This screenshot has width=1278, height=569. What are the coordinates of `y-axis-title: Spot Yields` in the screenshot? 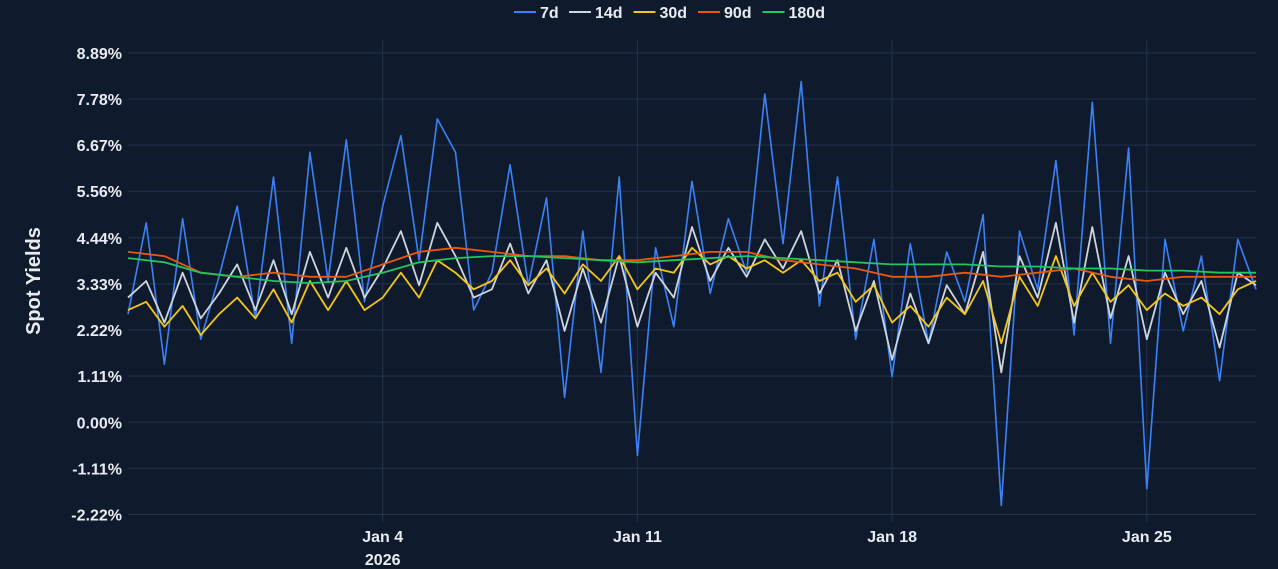 It's located at (34, 281).